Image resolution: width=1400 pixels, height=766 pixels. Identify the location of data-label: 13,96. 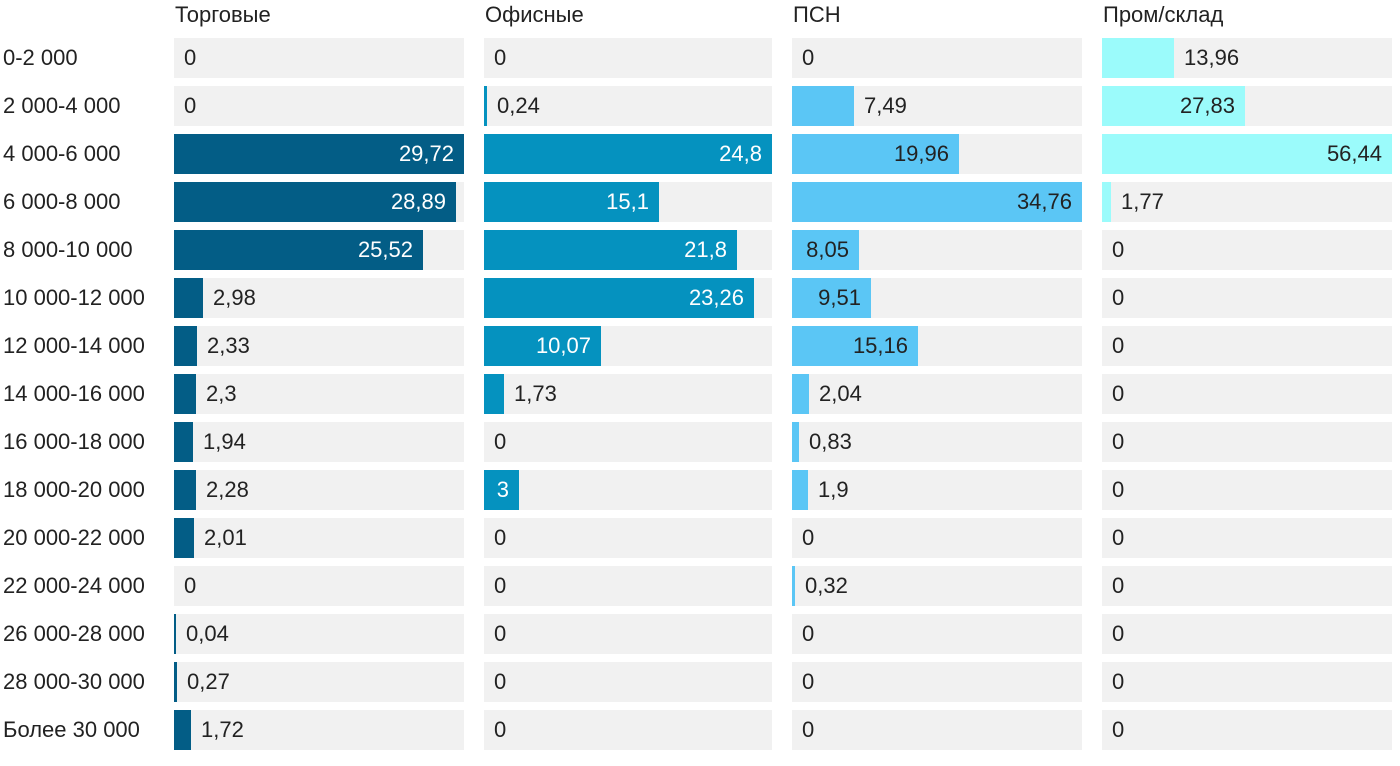
(1212, 57).